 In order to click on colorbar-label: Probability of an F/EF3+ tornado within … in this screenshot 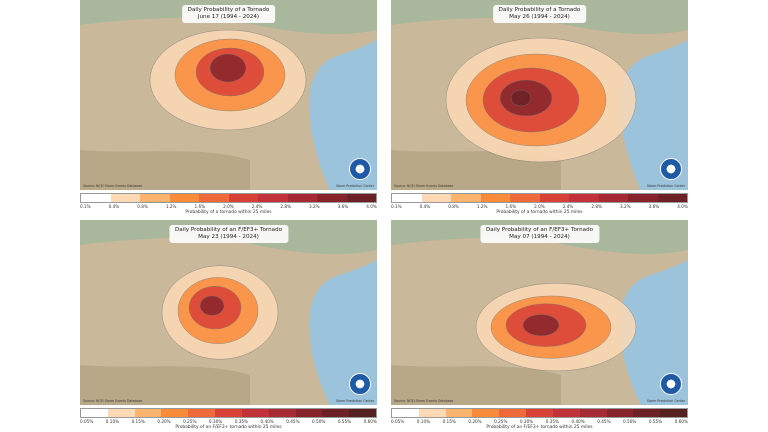, I will do `click(228, 427)`.